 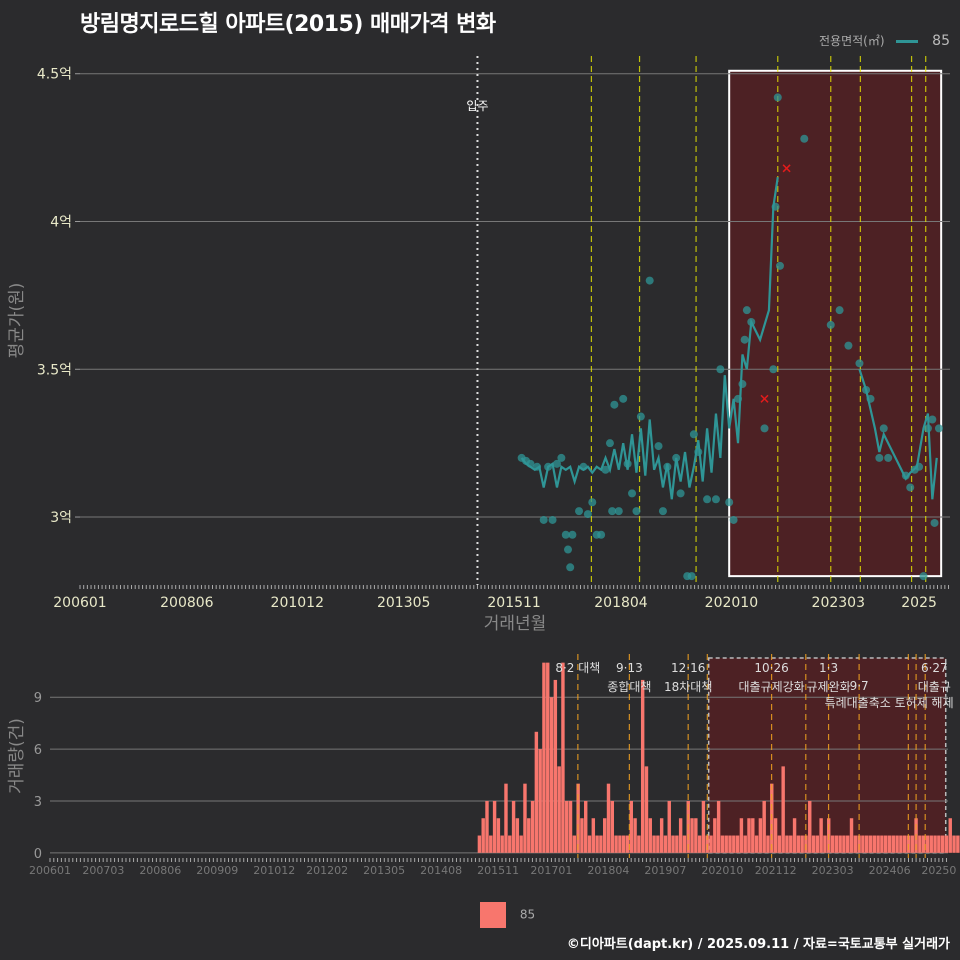 I want to click on legend-value: 85, so click(x=941, y=41).